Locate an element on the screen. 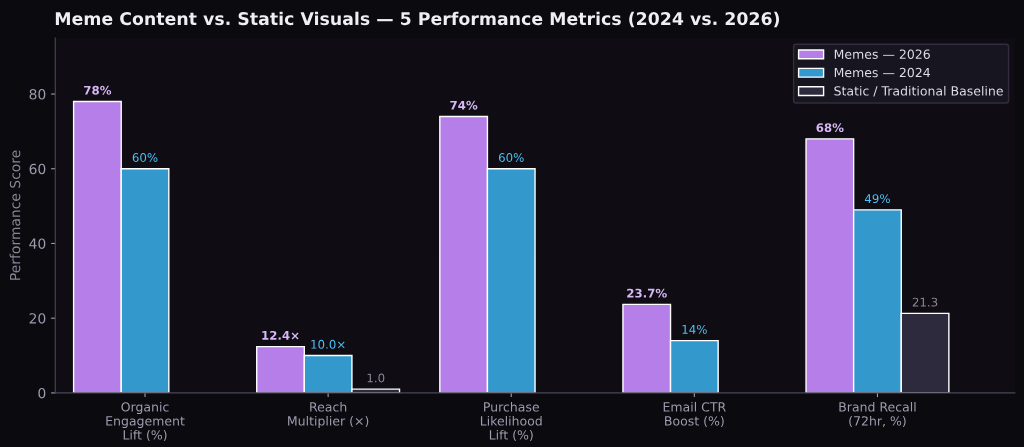 This screenshot has width=1024, height=447. y-tick-label: 60 is located at coordinates (37, 169).